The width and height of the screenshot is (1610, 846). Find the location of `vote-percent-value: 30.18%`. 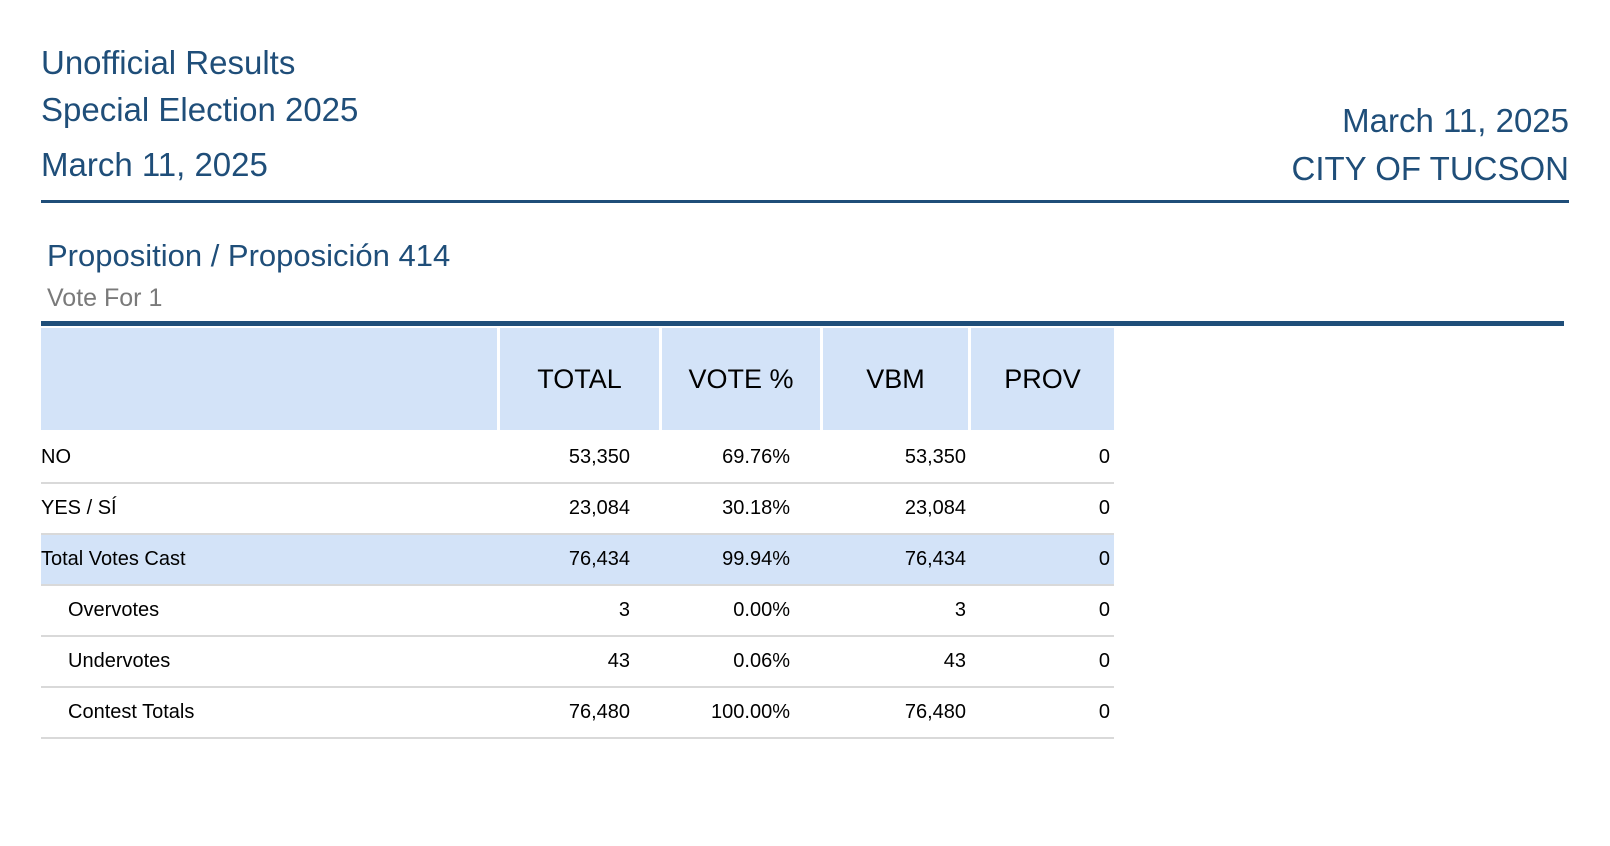

vote-percent-value: 30.18% is located at coordinates (756, 508).